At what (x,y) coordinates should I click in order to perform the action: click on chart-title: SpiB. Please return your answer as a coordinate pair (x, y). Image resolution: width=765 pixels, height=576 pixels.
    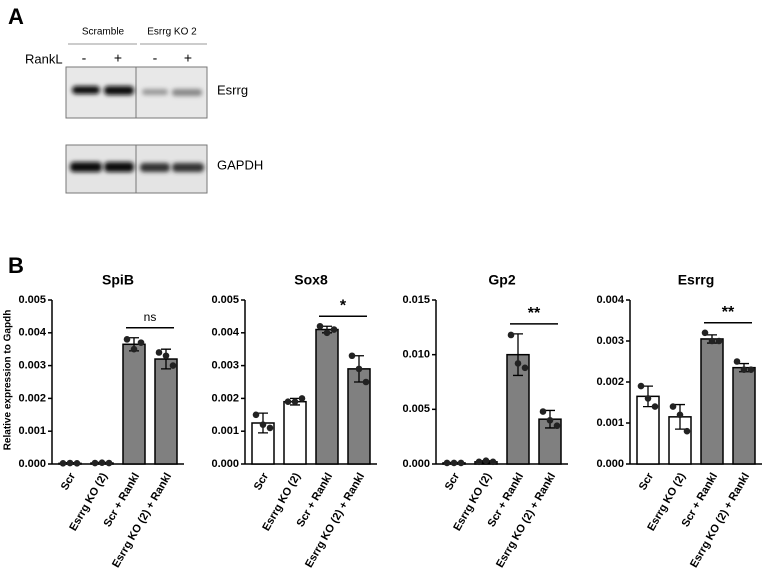
    Looking at the image, I should click on (118, 280).